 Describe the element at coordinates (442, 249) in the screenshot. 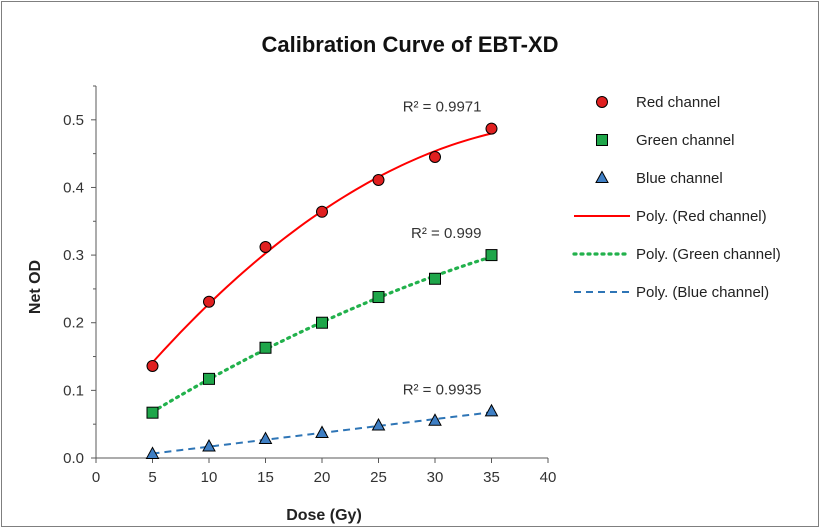

I see `r2-labels: R² = 0.9971 R² = 0.999 R² = 0.9935` at that location.